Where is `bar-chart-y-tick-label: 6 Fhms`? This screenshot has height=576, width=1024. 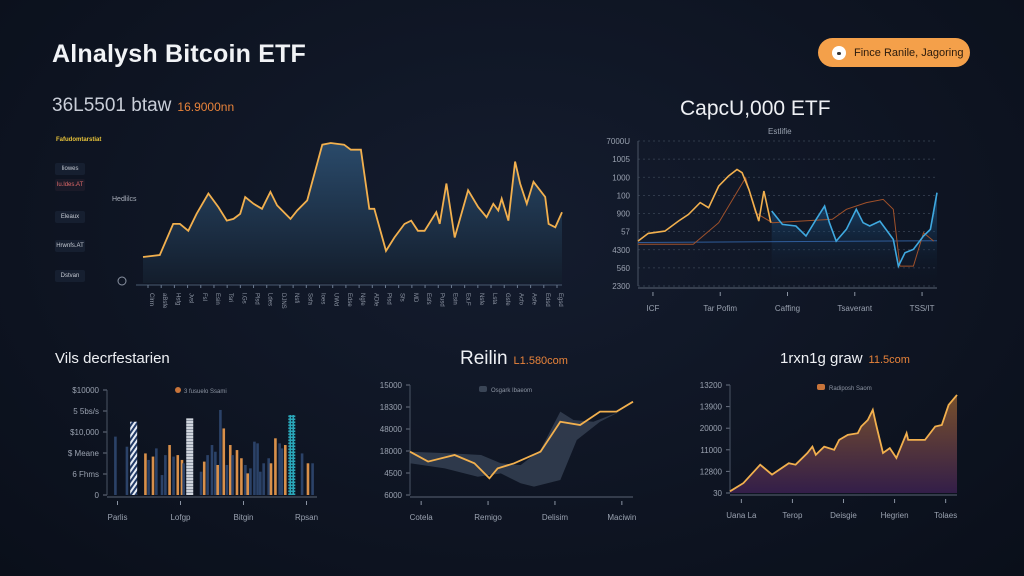 bar-chart-y-tick-label: 6 Fhms is located at coordinates (85, 474).